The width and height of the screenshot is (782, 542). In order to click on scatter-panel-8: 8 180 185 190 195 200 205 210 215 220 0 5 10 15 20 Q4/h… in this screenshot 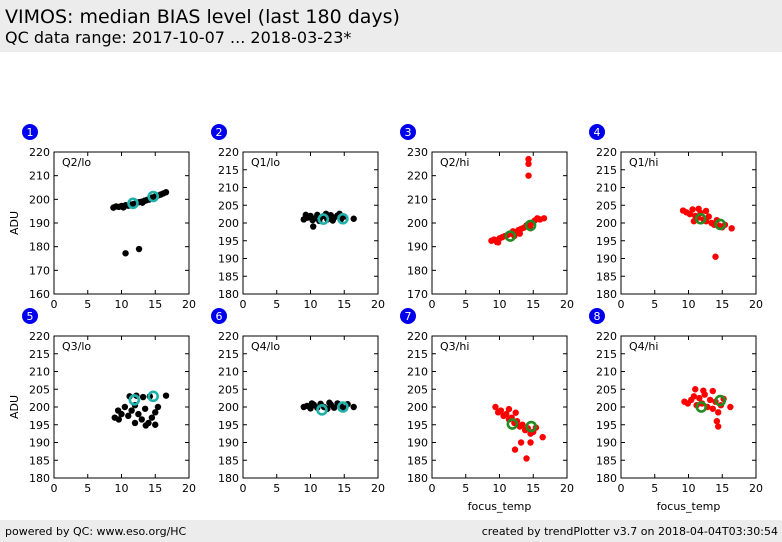, I will do `click(676, 410)`.